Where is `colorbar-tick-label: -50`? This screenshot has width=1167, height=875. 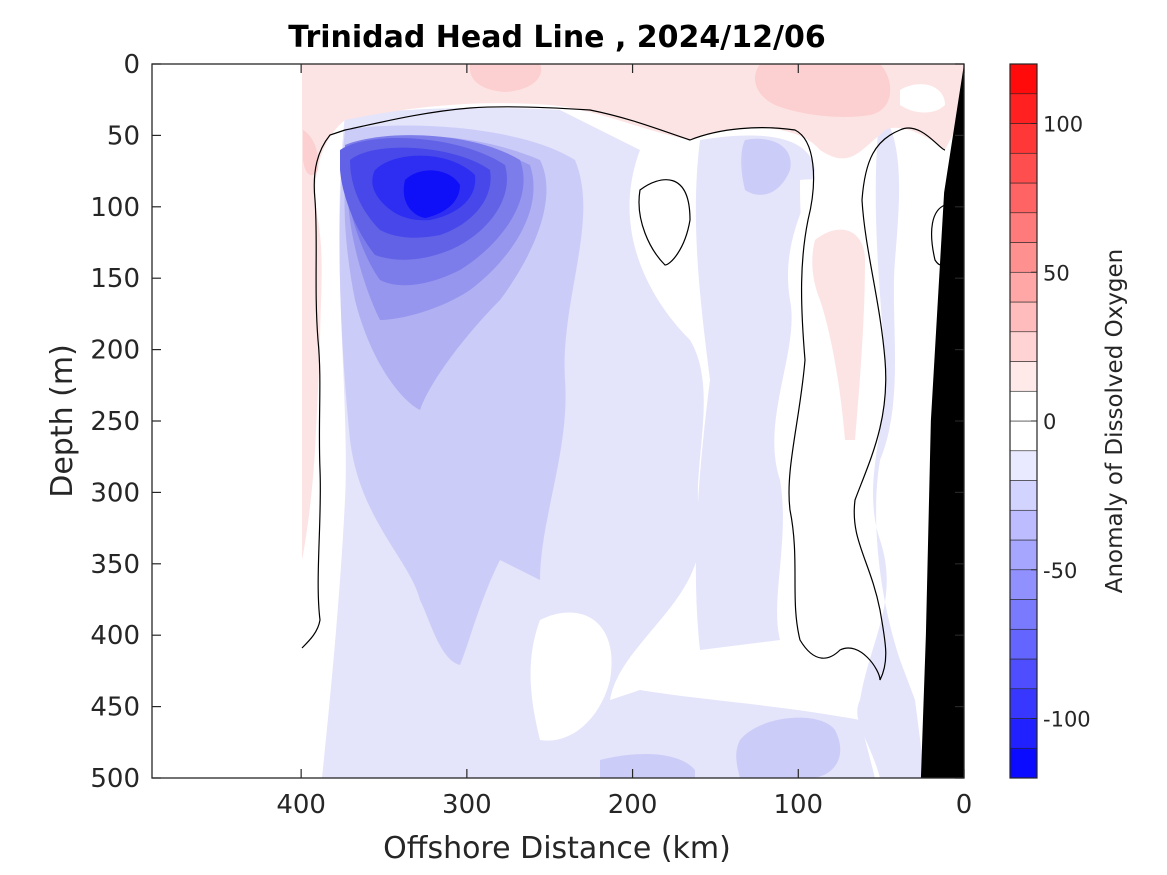 colorbar-tick-label: -50 is located at coordinates (1060, 571).